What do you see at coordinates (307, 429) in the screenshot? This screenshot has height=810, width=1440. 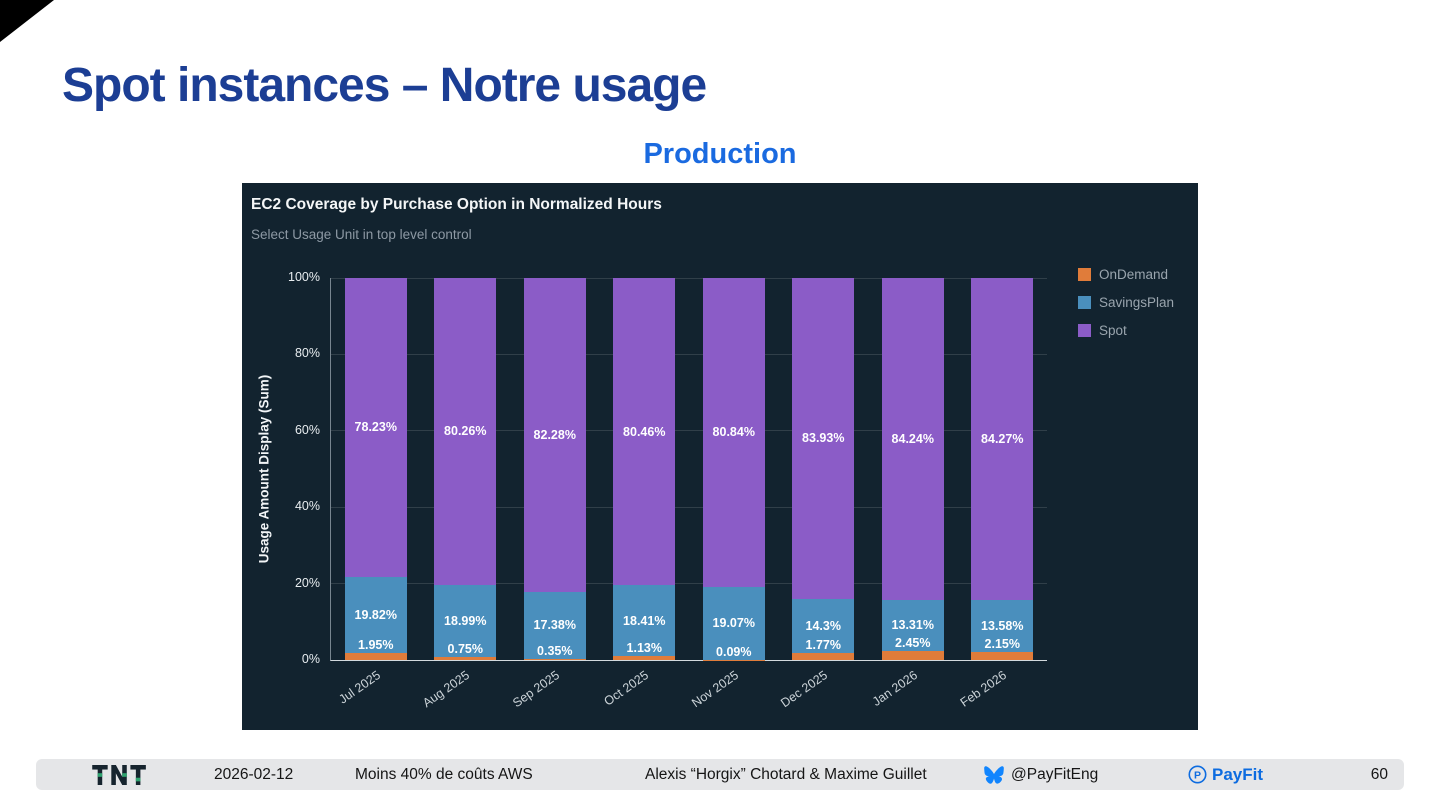 I see `y-tick-label: 60%` at bounding box center [307, 429].